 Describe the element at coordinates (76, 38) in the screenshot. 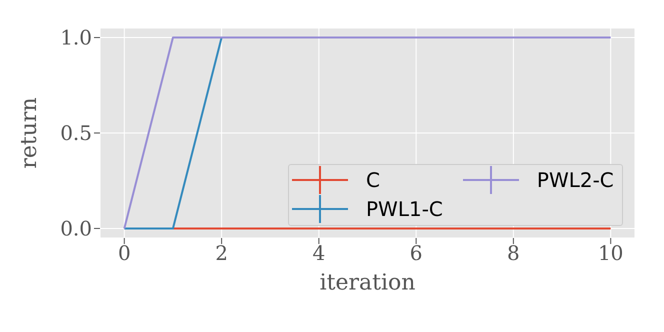

I see `y-tick-label: 1.0` at that location.